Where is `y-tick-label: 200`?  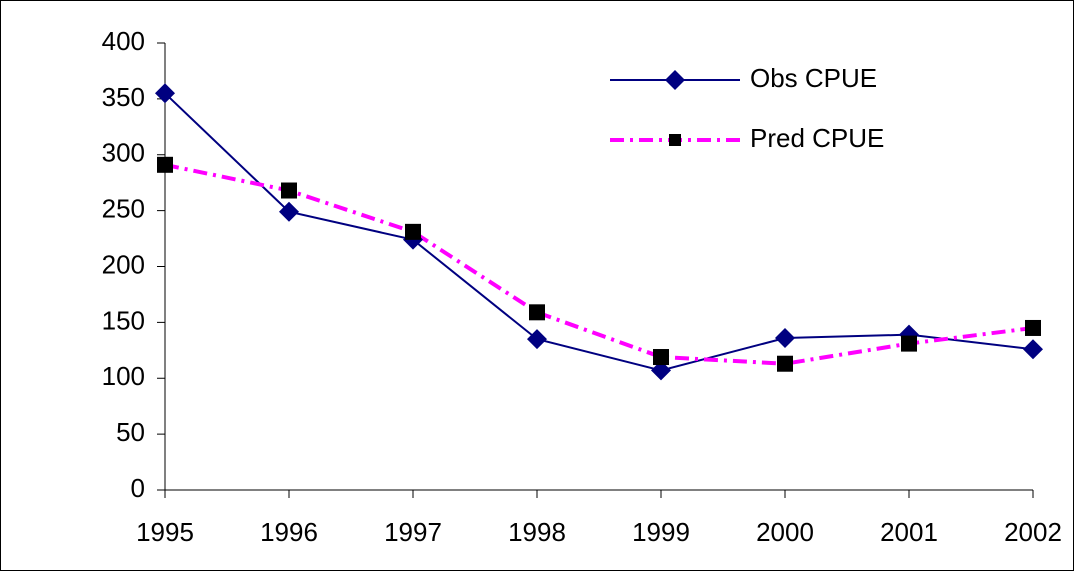
y-tick-label: 200 is located at coordinates (123, 264).